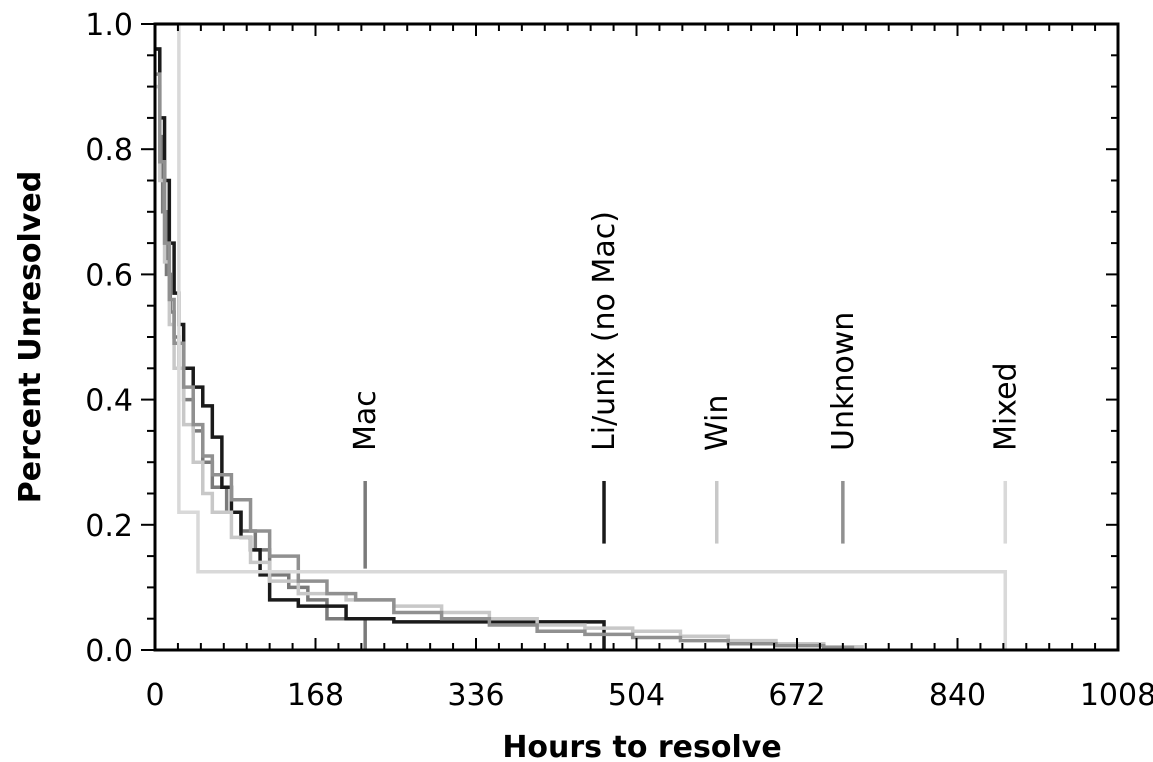  Describe the element at coordinates (109, 526) in the screenshot. I see `y-tick-label: 0.2` at that location.